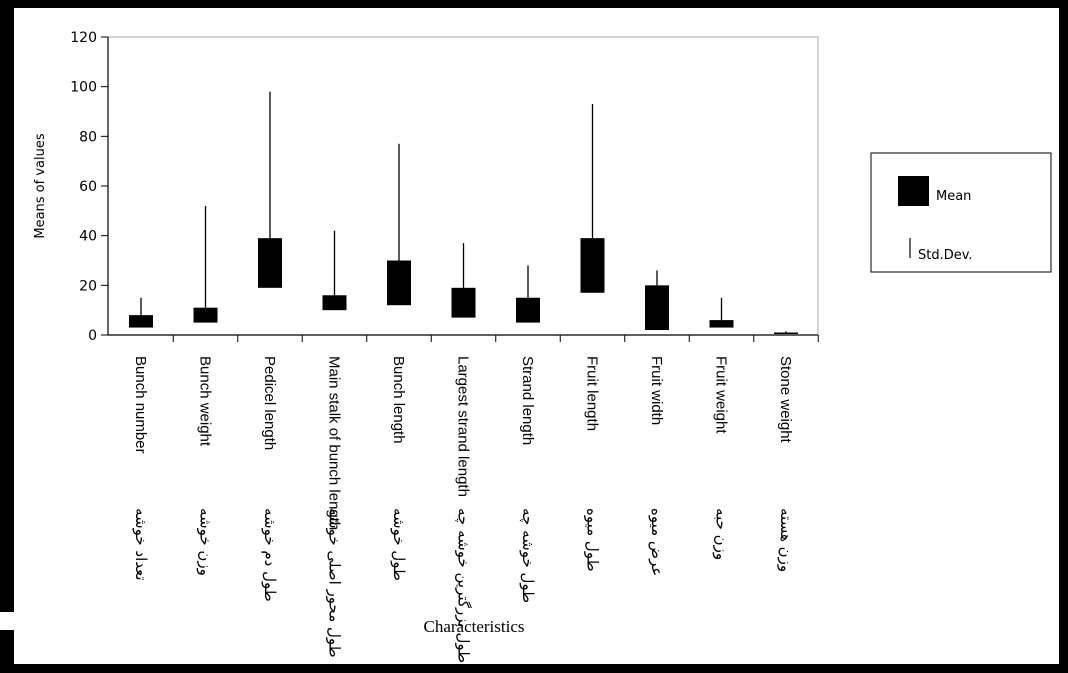  I want to click on category-label-en: Fruit length, so click(592, 393).